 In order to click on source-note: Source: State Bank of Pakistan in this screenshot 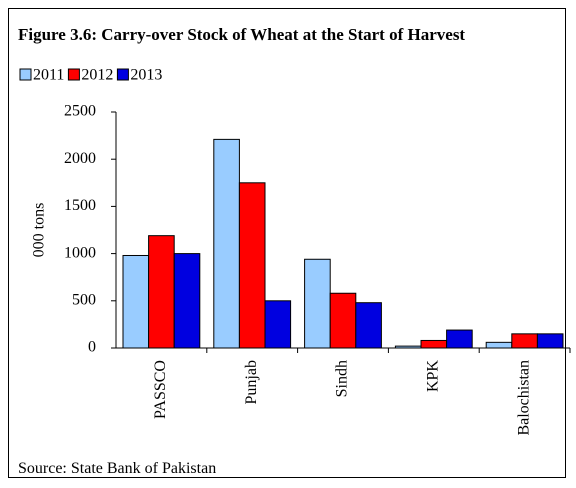, I will do `click(117, 468)`.